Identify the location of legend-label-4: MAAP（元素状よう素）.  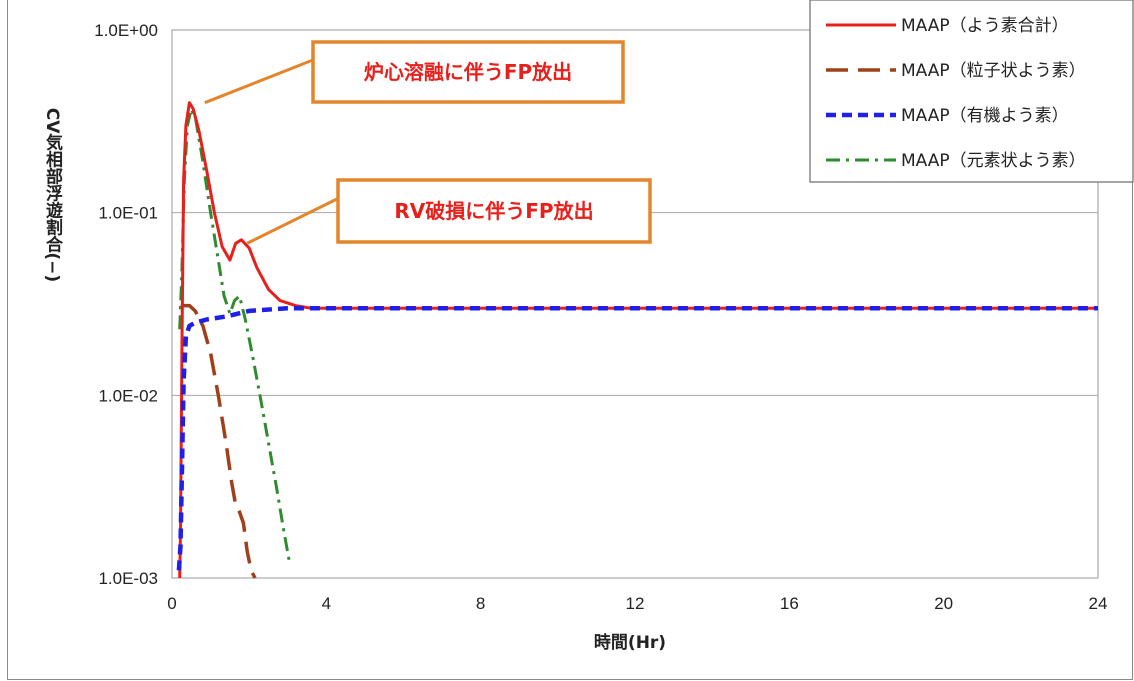
(993, 161).